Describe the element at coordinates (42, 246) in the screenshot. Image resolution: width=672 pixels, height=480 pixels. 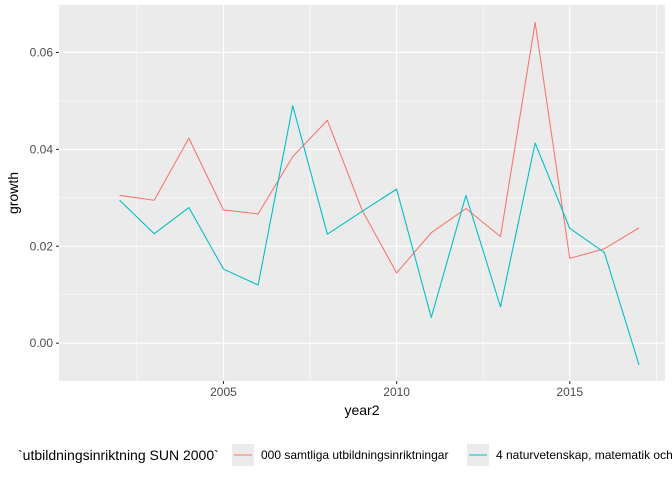
I see `y-tick-label: 0.02` at that location.